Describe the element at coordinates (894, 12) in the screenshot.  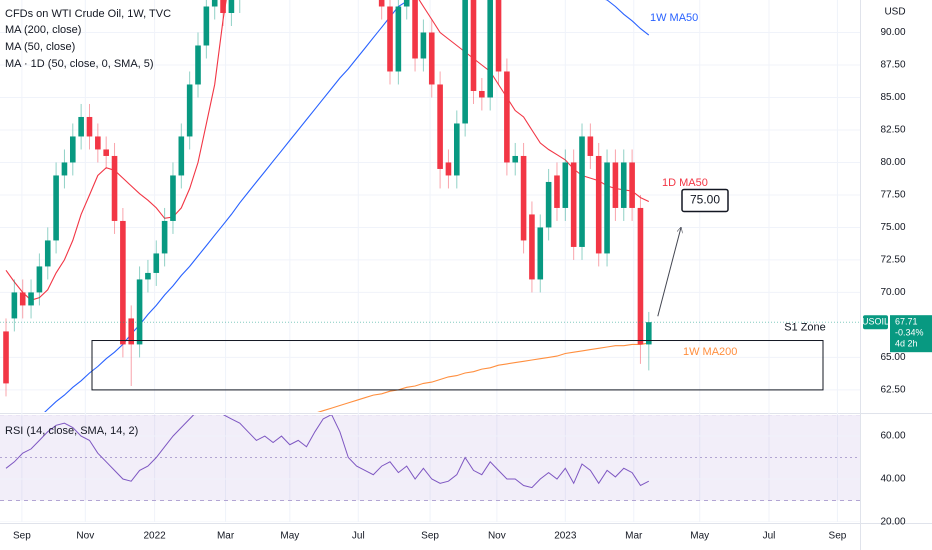
I see `currency: USD` at that location.